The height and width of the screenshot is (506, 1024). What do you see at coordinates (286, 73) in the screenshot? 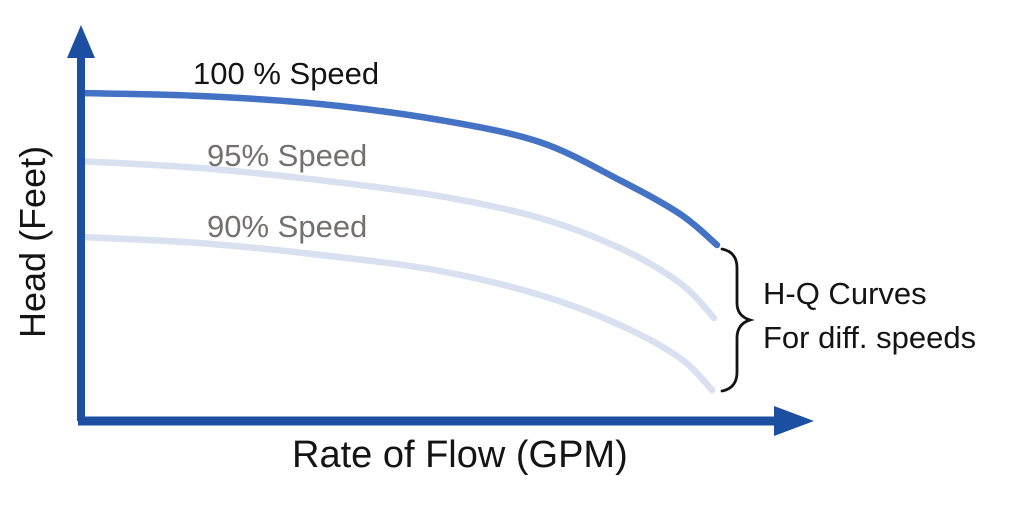
I see `curve-label-100-speed: 100 % Speed` at bounding box center [286, 73].